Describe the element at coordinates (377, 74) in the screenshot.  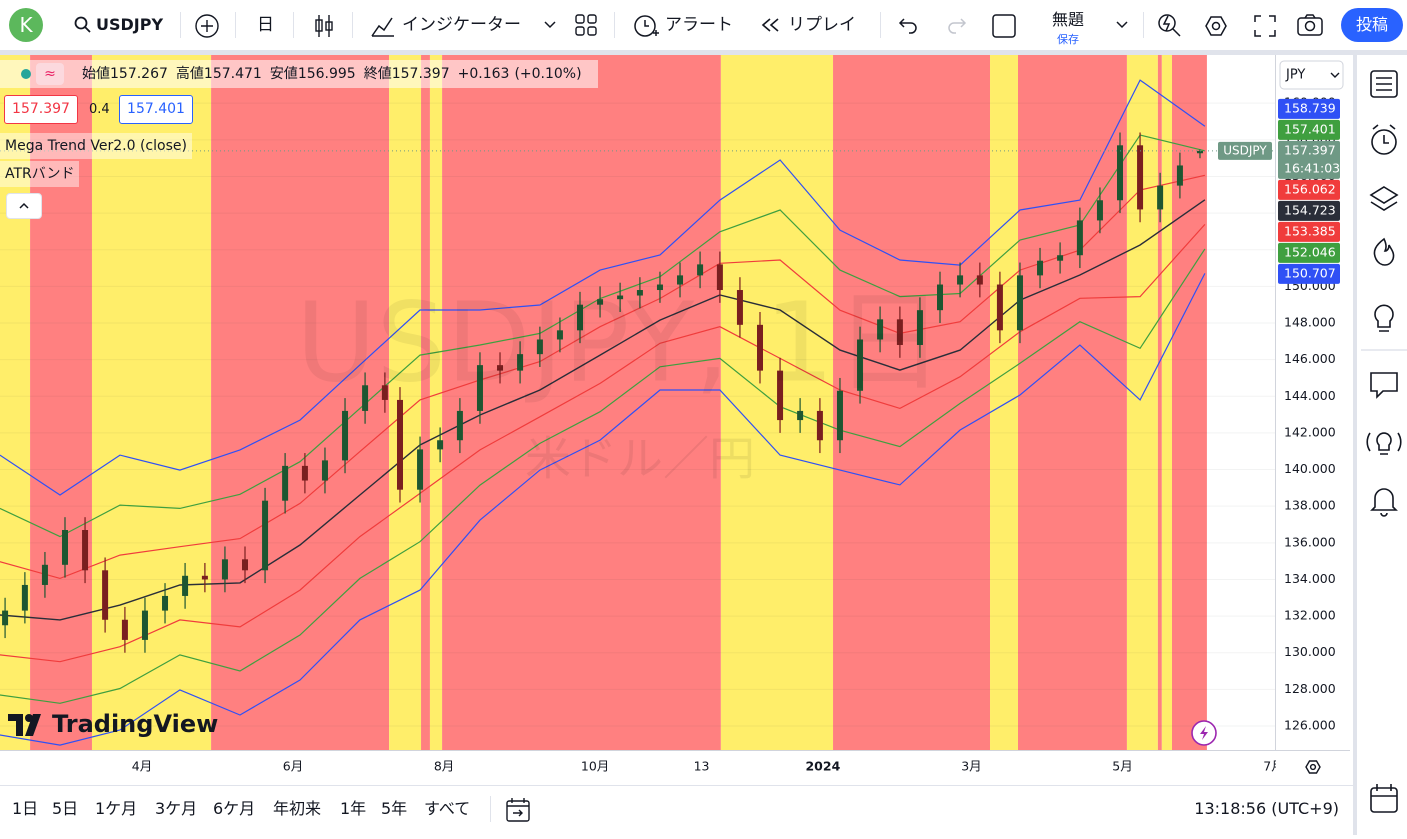
I see `ohlc-label: 終値` at that location.